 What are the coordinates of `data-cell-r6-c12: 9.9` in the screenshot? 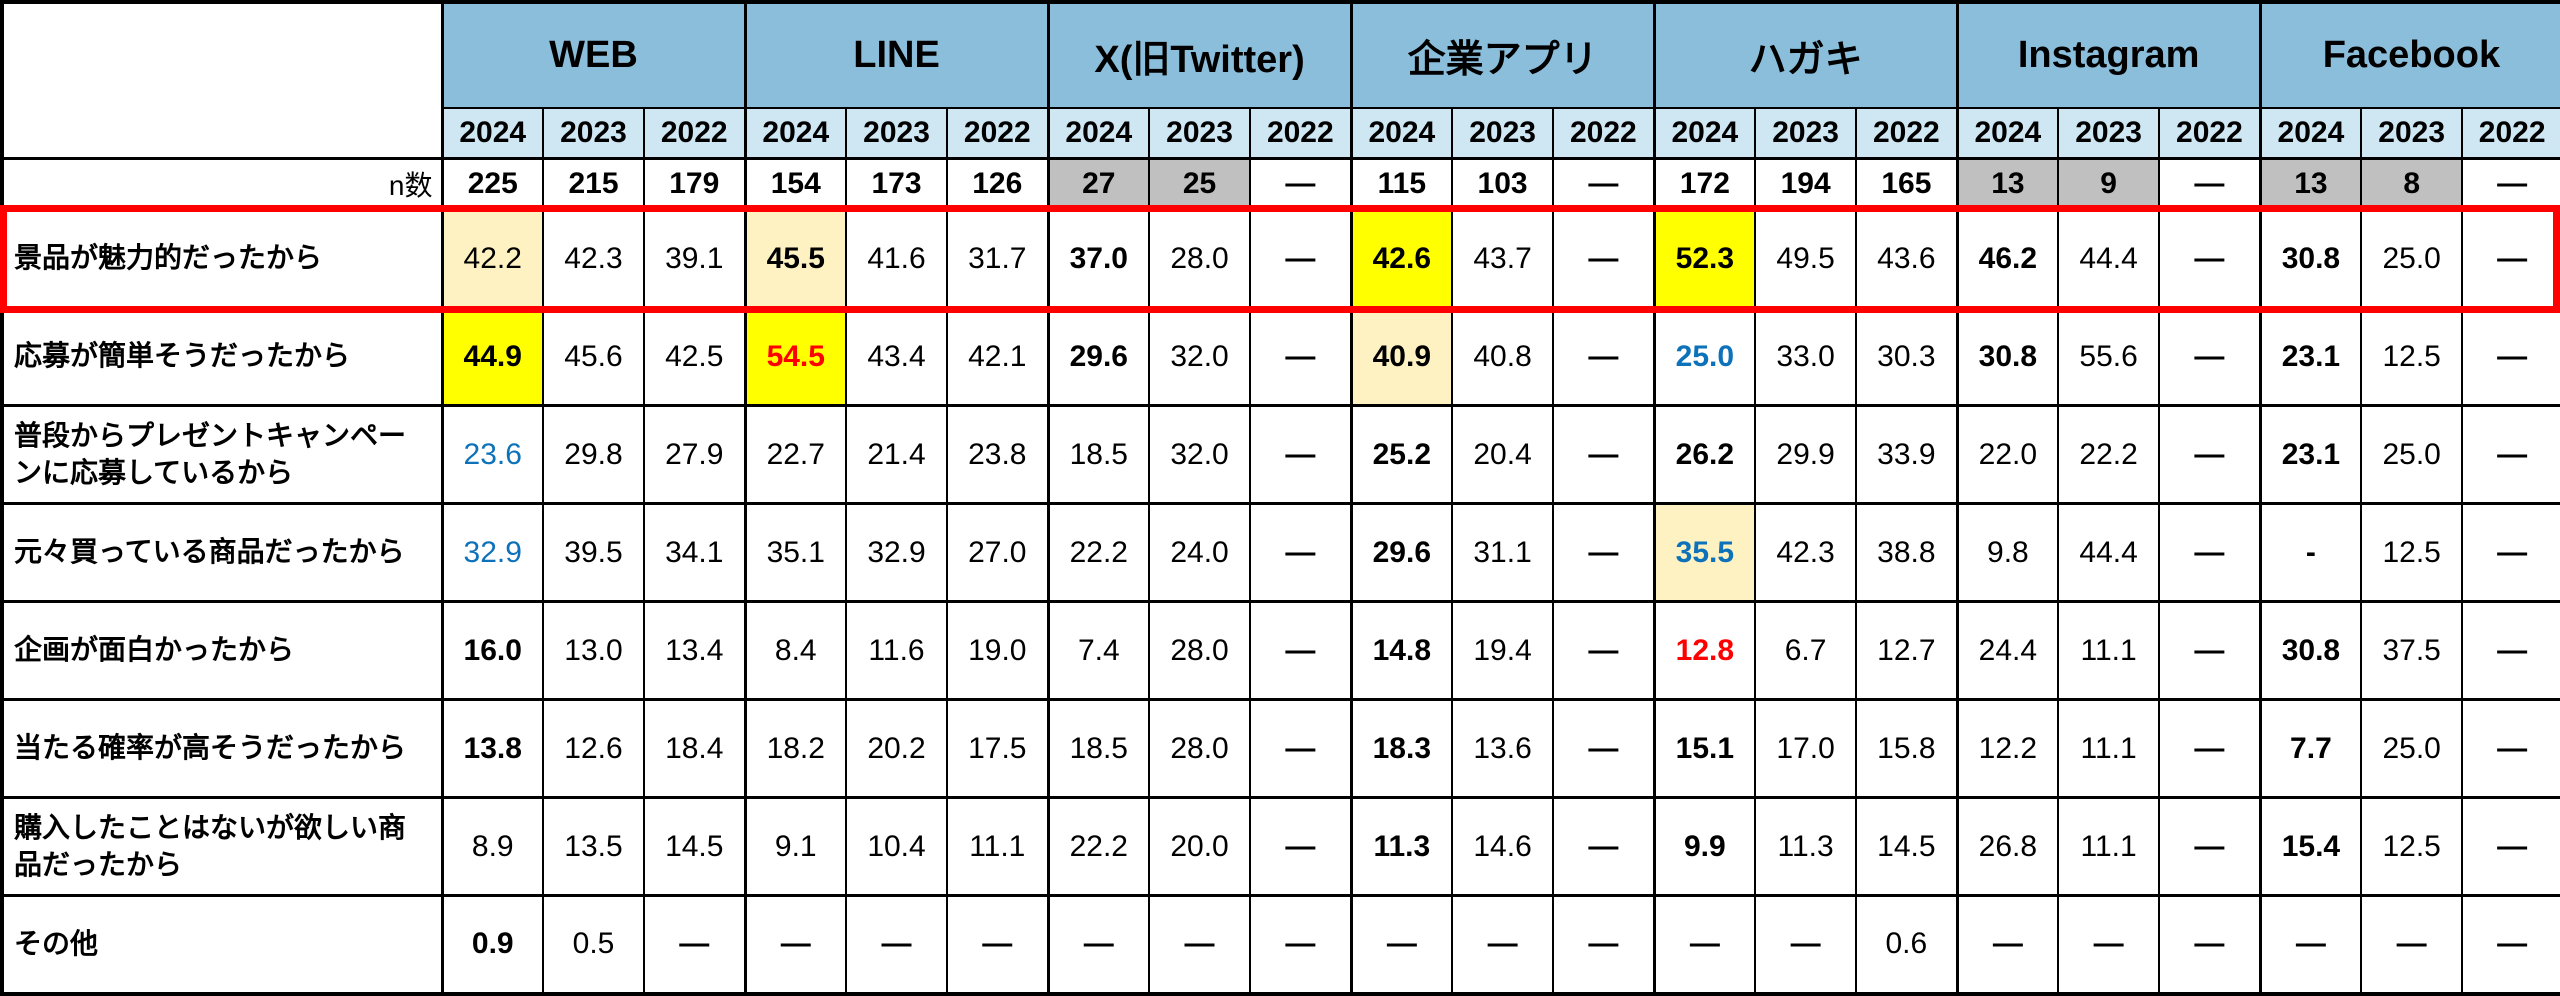 It's located at (1704, 846).